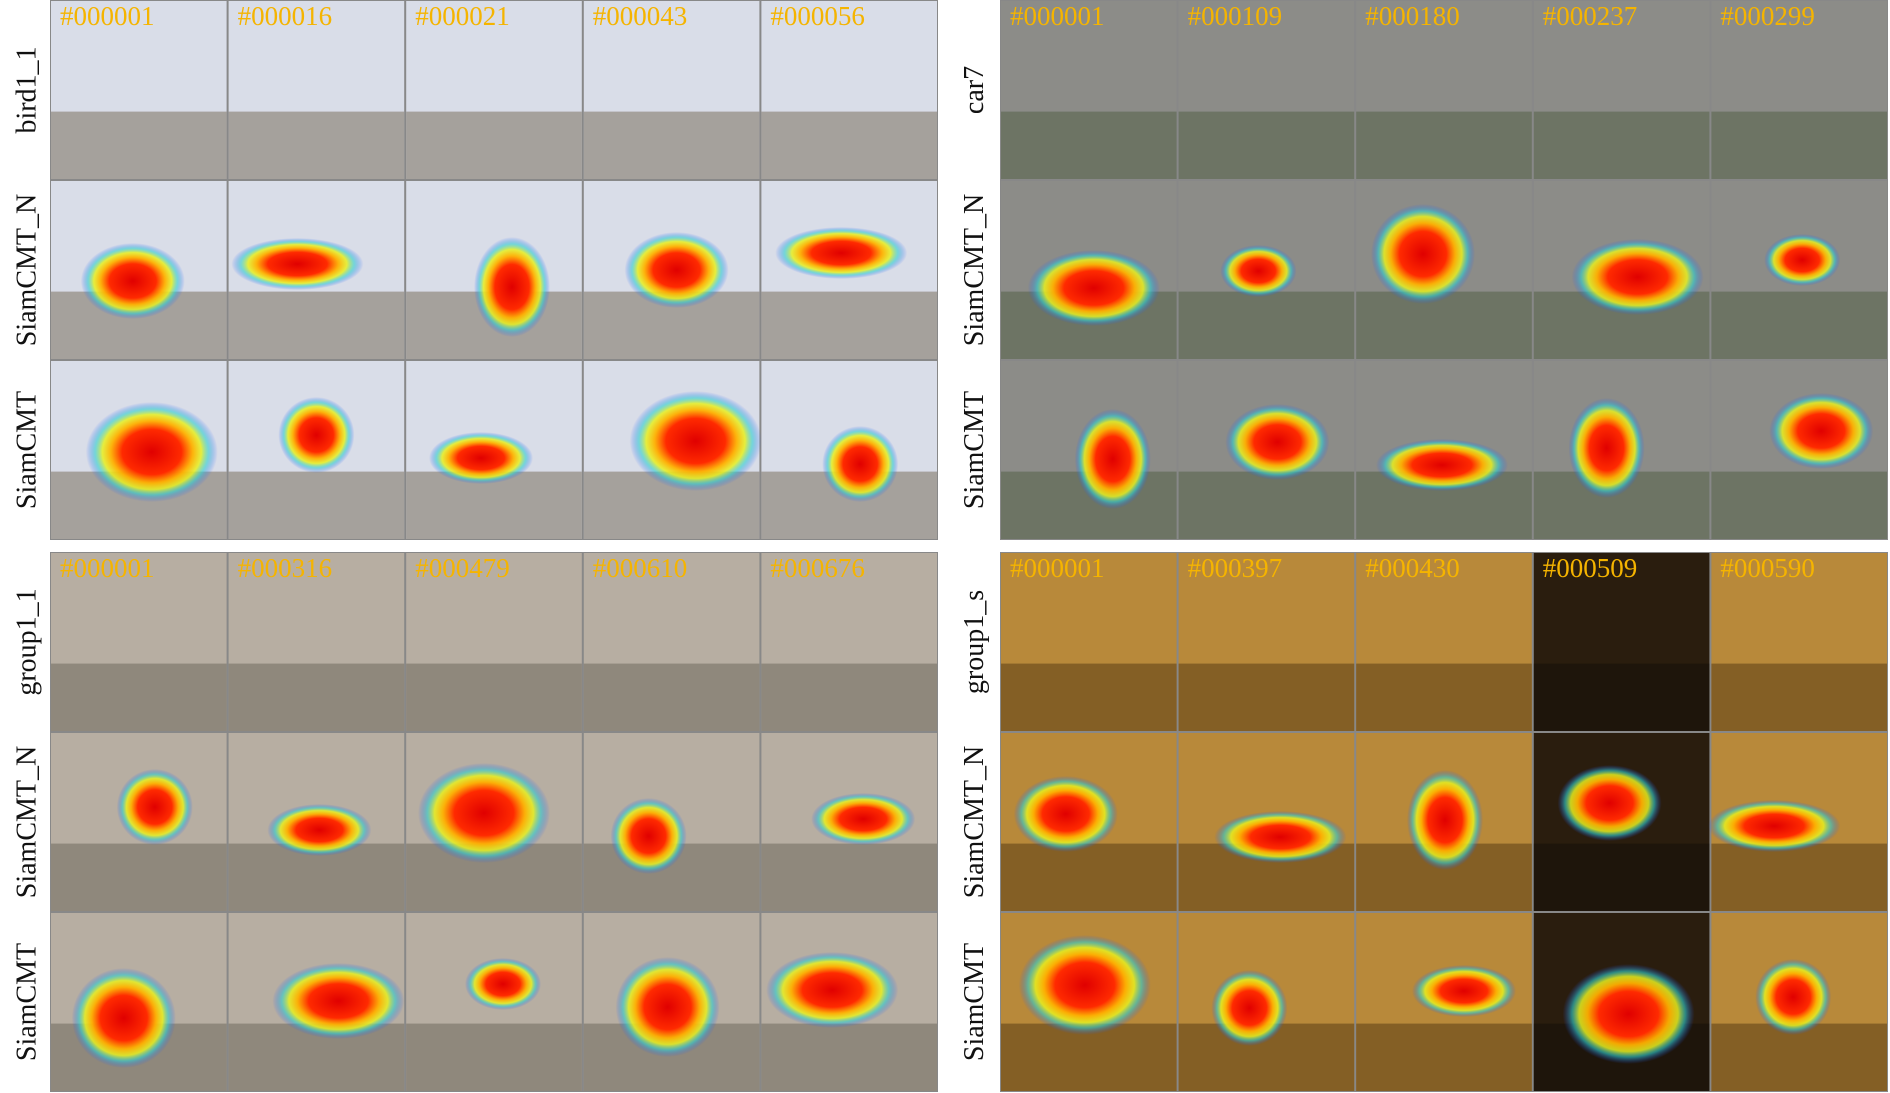 The width and height of the screenshot is (1890, 1093). What do you see at coordinates (974, 90) in the screenshot?
I see `row-label: car7` at bounding box center [974, 90].